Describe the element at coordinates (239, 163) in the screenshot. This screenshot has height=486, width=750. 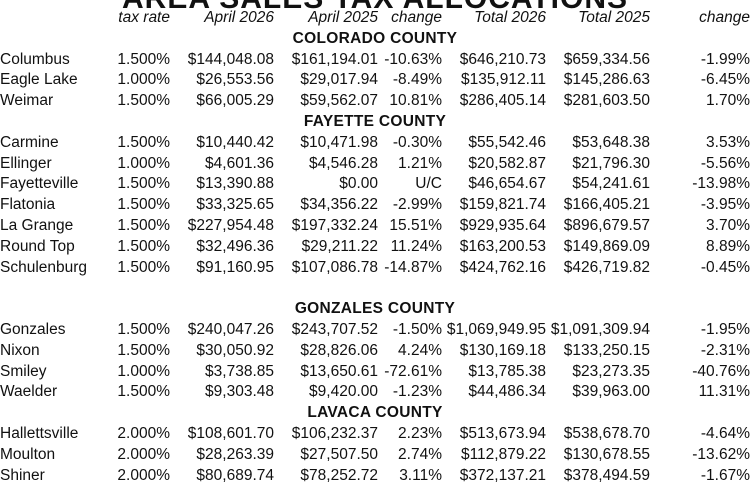
I see `april-2026-value: $4,601.36` at that location.